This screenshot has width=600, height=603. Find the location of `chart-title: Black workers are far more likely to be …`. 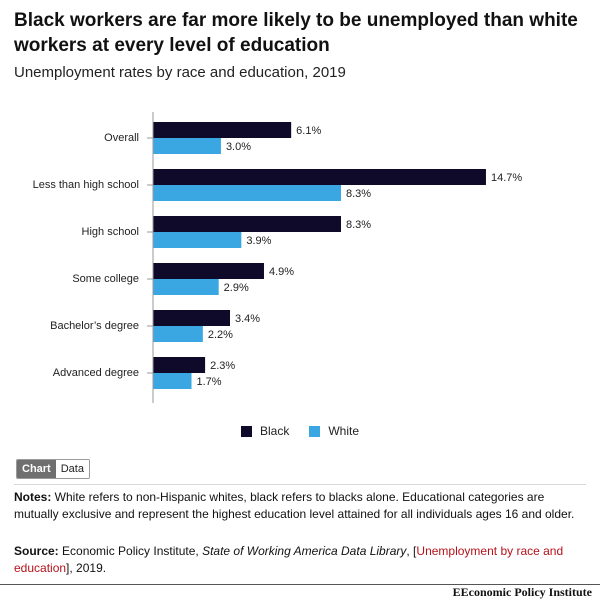

chart-title: Black workers are far more likely to be … is located at coordinates (296, 33).